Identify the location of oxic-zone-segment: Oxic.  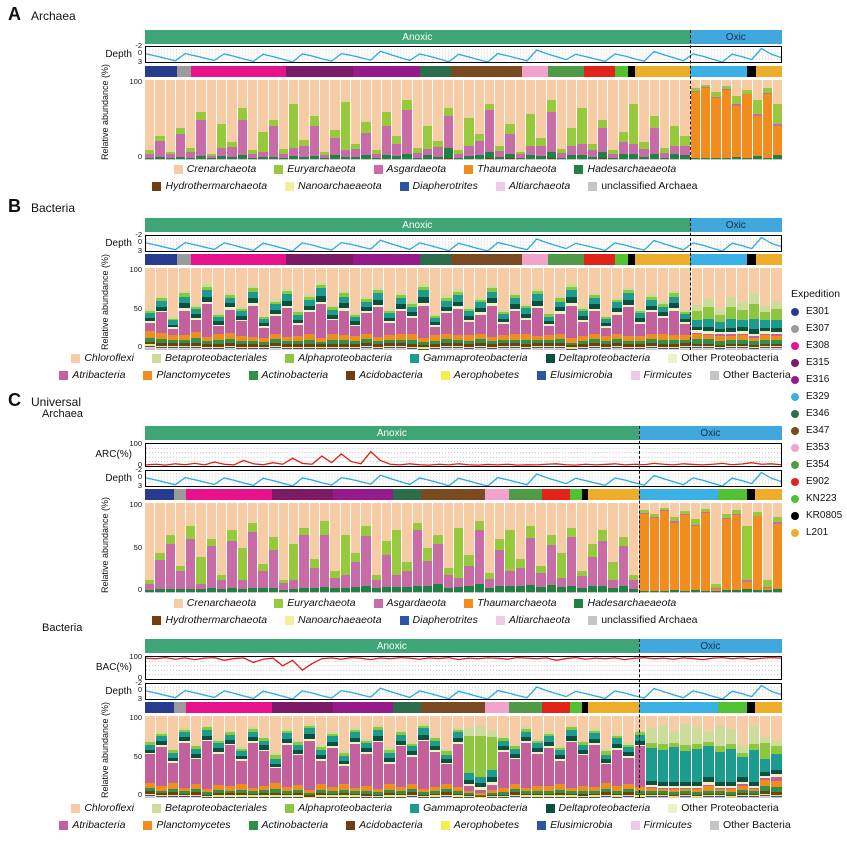
(735, 37).